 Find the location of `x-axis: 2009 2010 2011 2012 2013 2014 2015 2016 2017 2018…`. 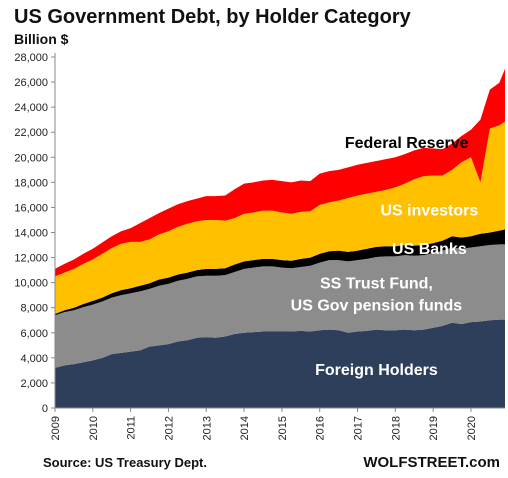

x-axis: 2009 2010 2011 2012 2013 2014 2015 2016 2017 2018… is located at coordinates (277, 423).